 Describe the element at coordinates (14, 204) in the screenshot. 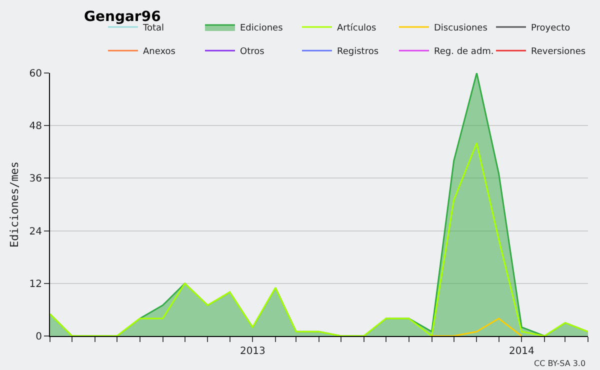

I see `y-axis-title: Ediciones/mes` at that location.